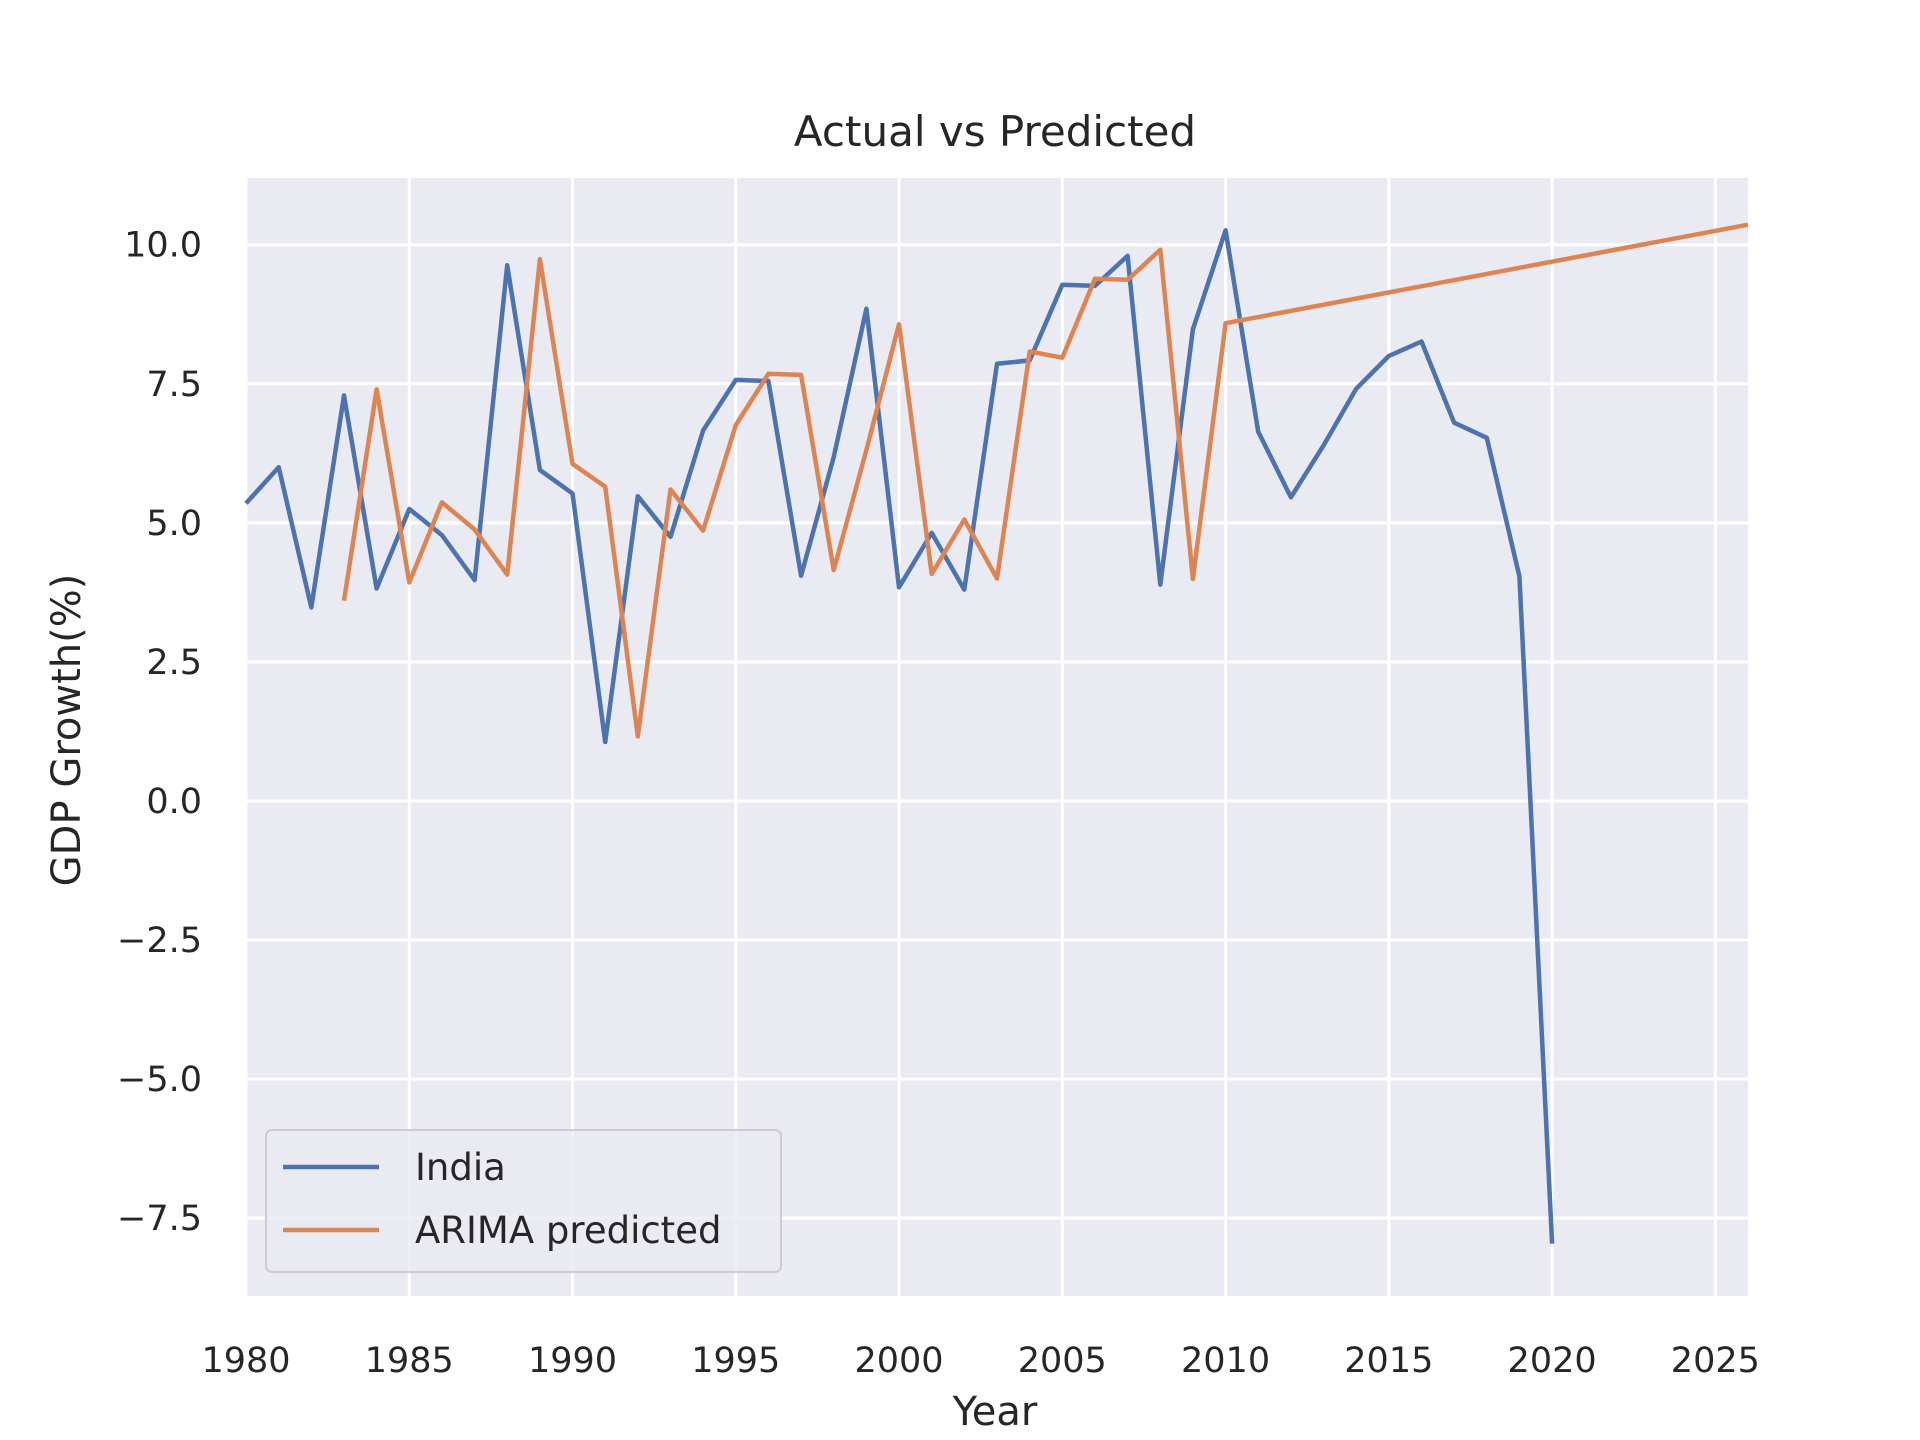 This screenshot has height=1440, width=1920. I want to click on legend: India ARIMA predicted, so click(523, 1201).